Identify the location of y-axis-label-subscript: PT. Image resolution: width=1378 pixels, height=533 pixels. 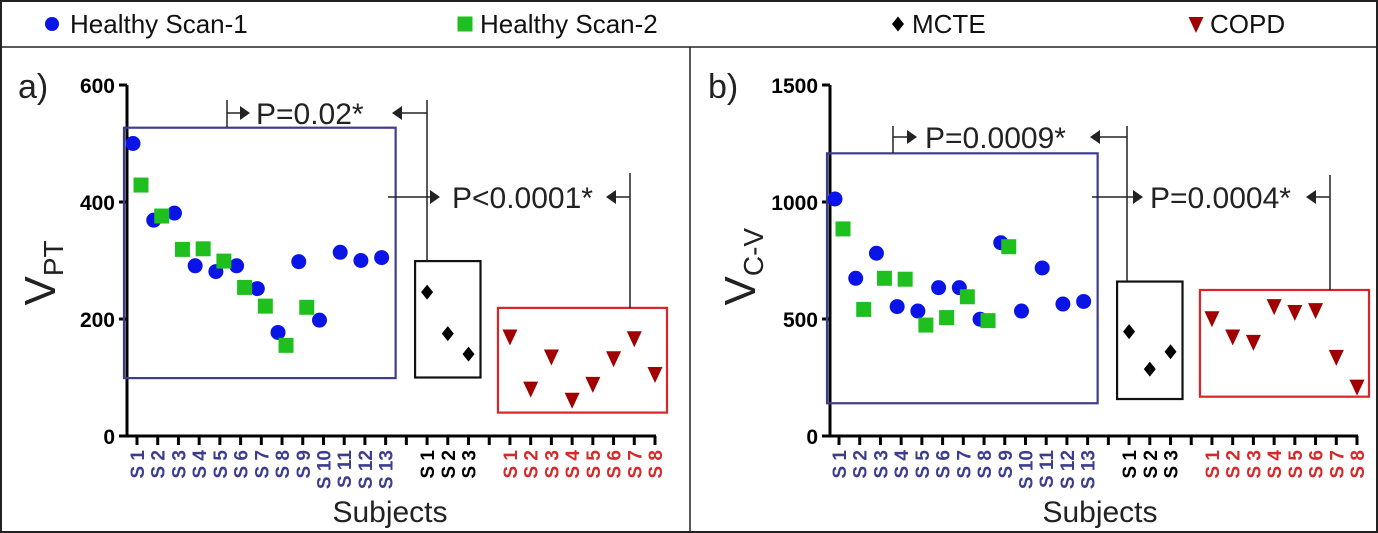
(53, 258).